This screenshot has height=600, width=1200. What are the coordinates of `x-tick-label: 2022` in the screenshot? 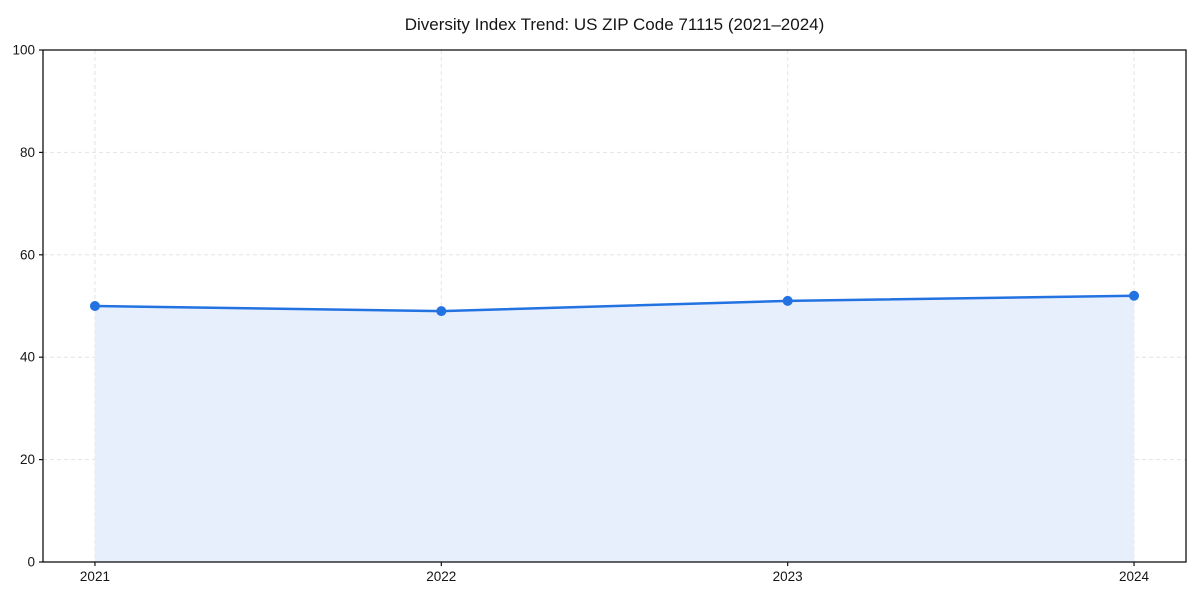 It's located at (441, 576).